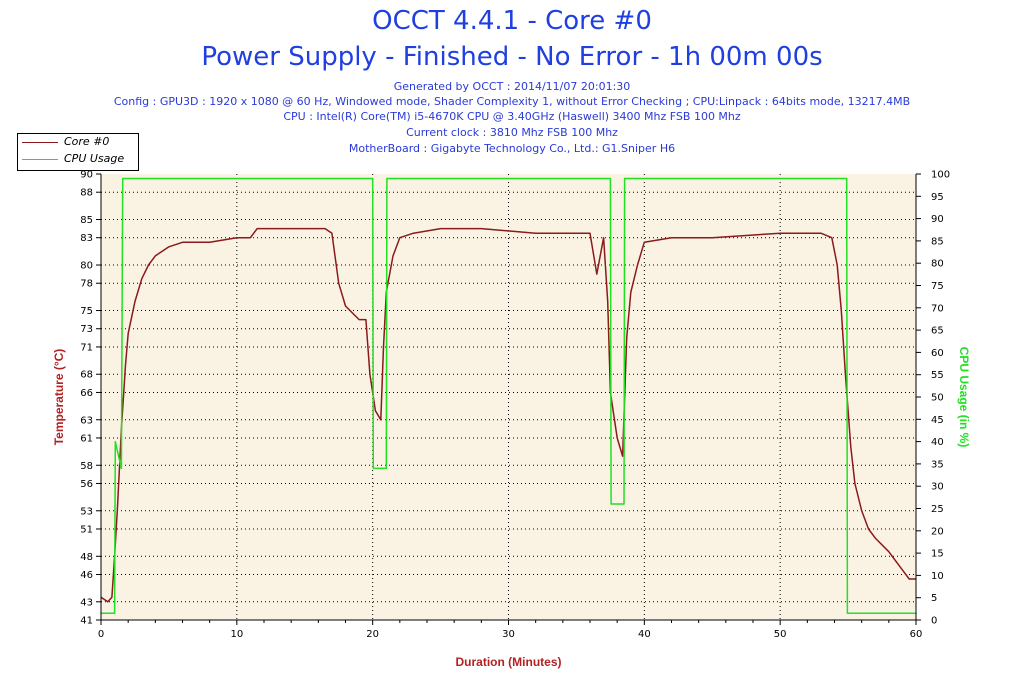 This screenshot has height=683, width=1024. What do you see at coordinates (40, 142) in the screenshot?
I see `legend-swatch-core0` at bounding box center [40, 142].